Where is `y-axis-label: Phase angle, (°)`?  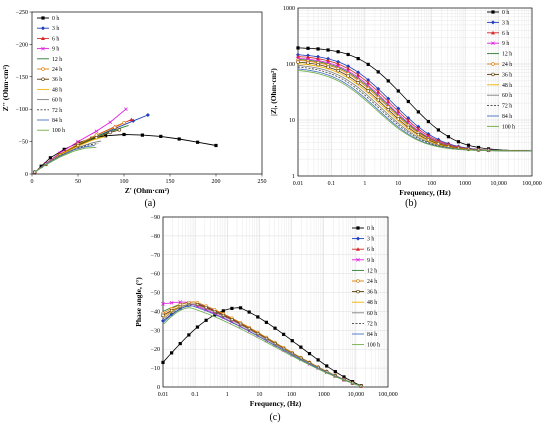 y-axis-label: Phase angle, (°) is located at coordinates (138, 302).